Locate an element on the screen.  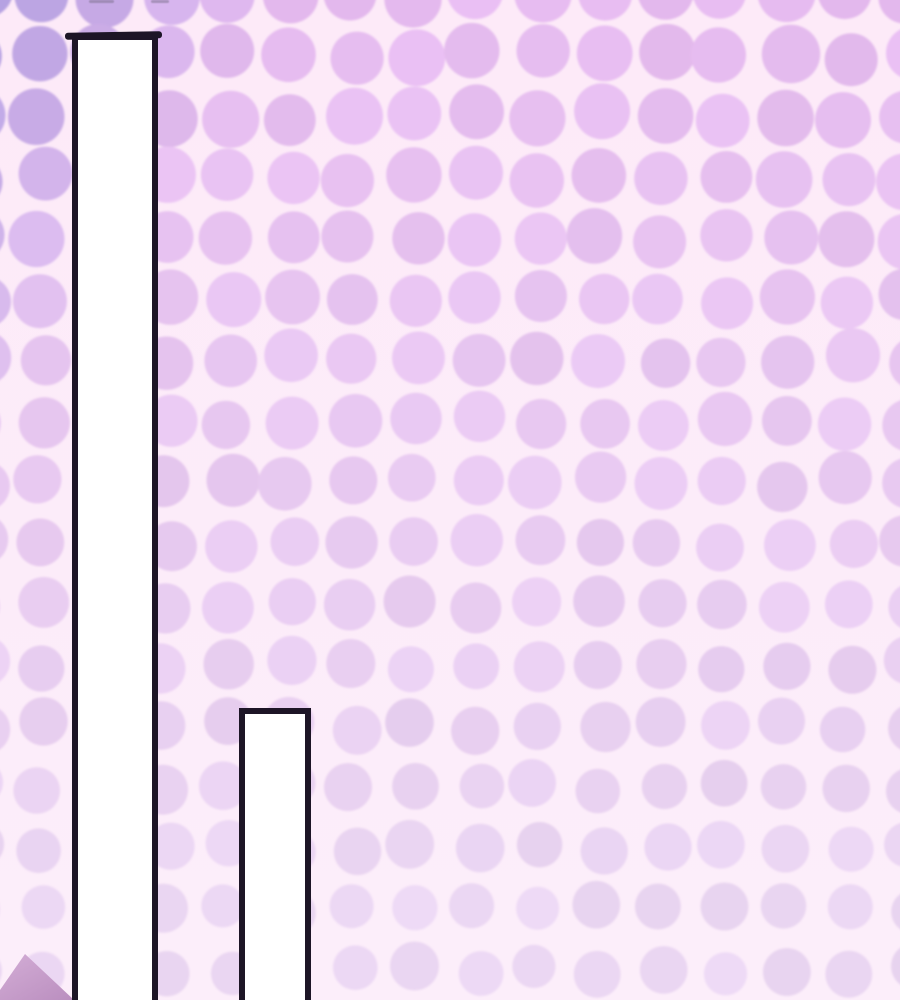
vertical-panel-left is located at coordinates (115, 517).